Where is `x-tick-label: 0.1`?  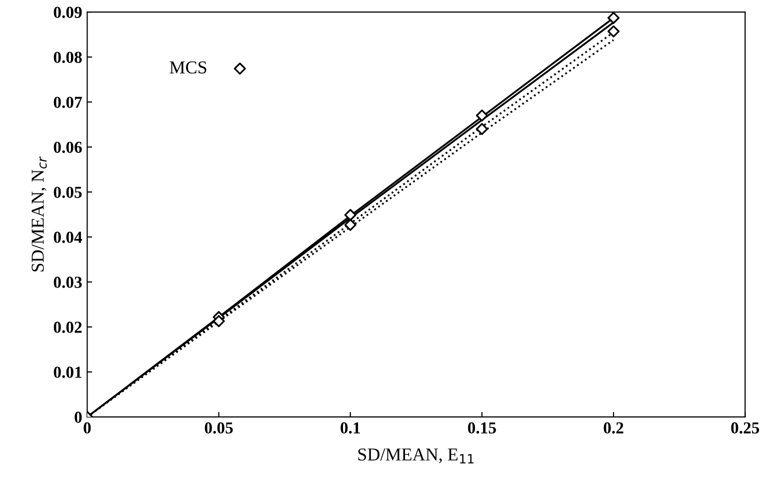 x-tick-label: 0.1 is located at coordinates (350, 428).